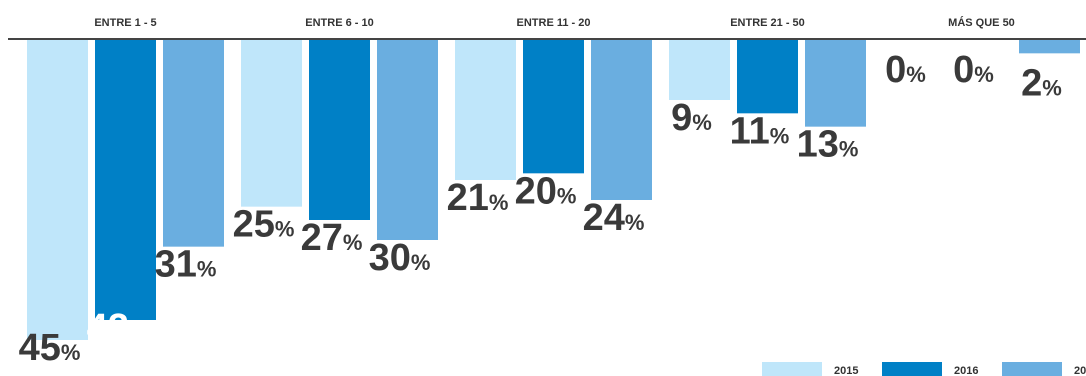 This screenshot has height=376, width=1086. I want to click on value-label-2015-5: 0%, so click(905, 70).